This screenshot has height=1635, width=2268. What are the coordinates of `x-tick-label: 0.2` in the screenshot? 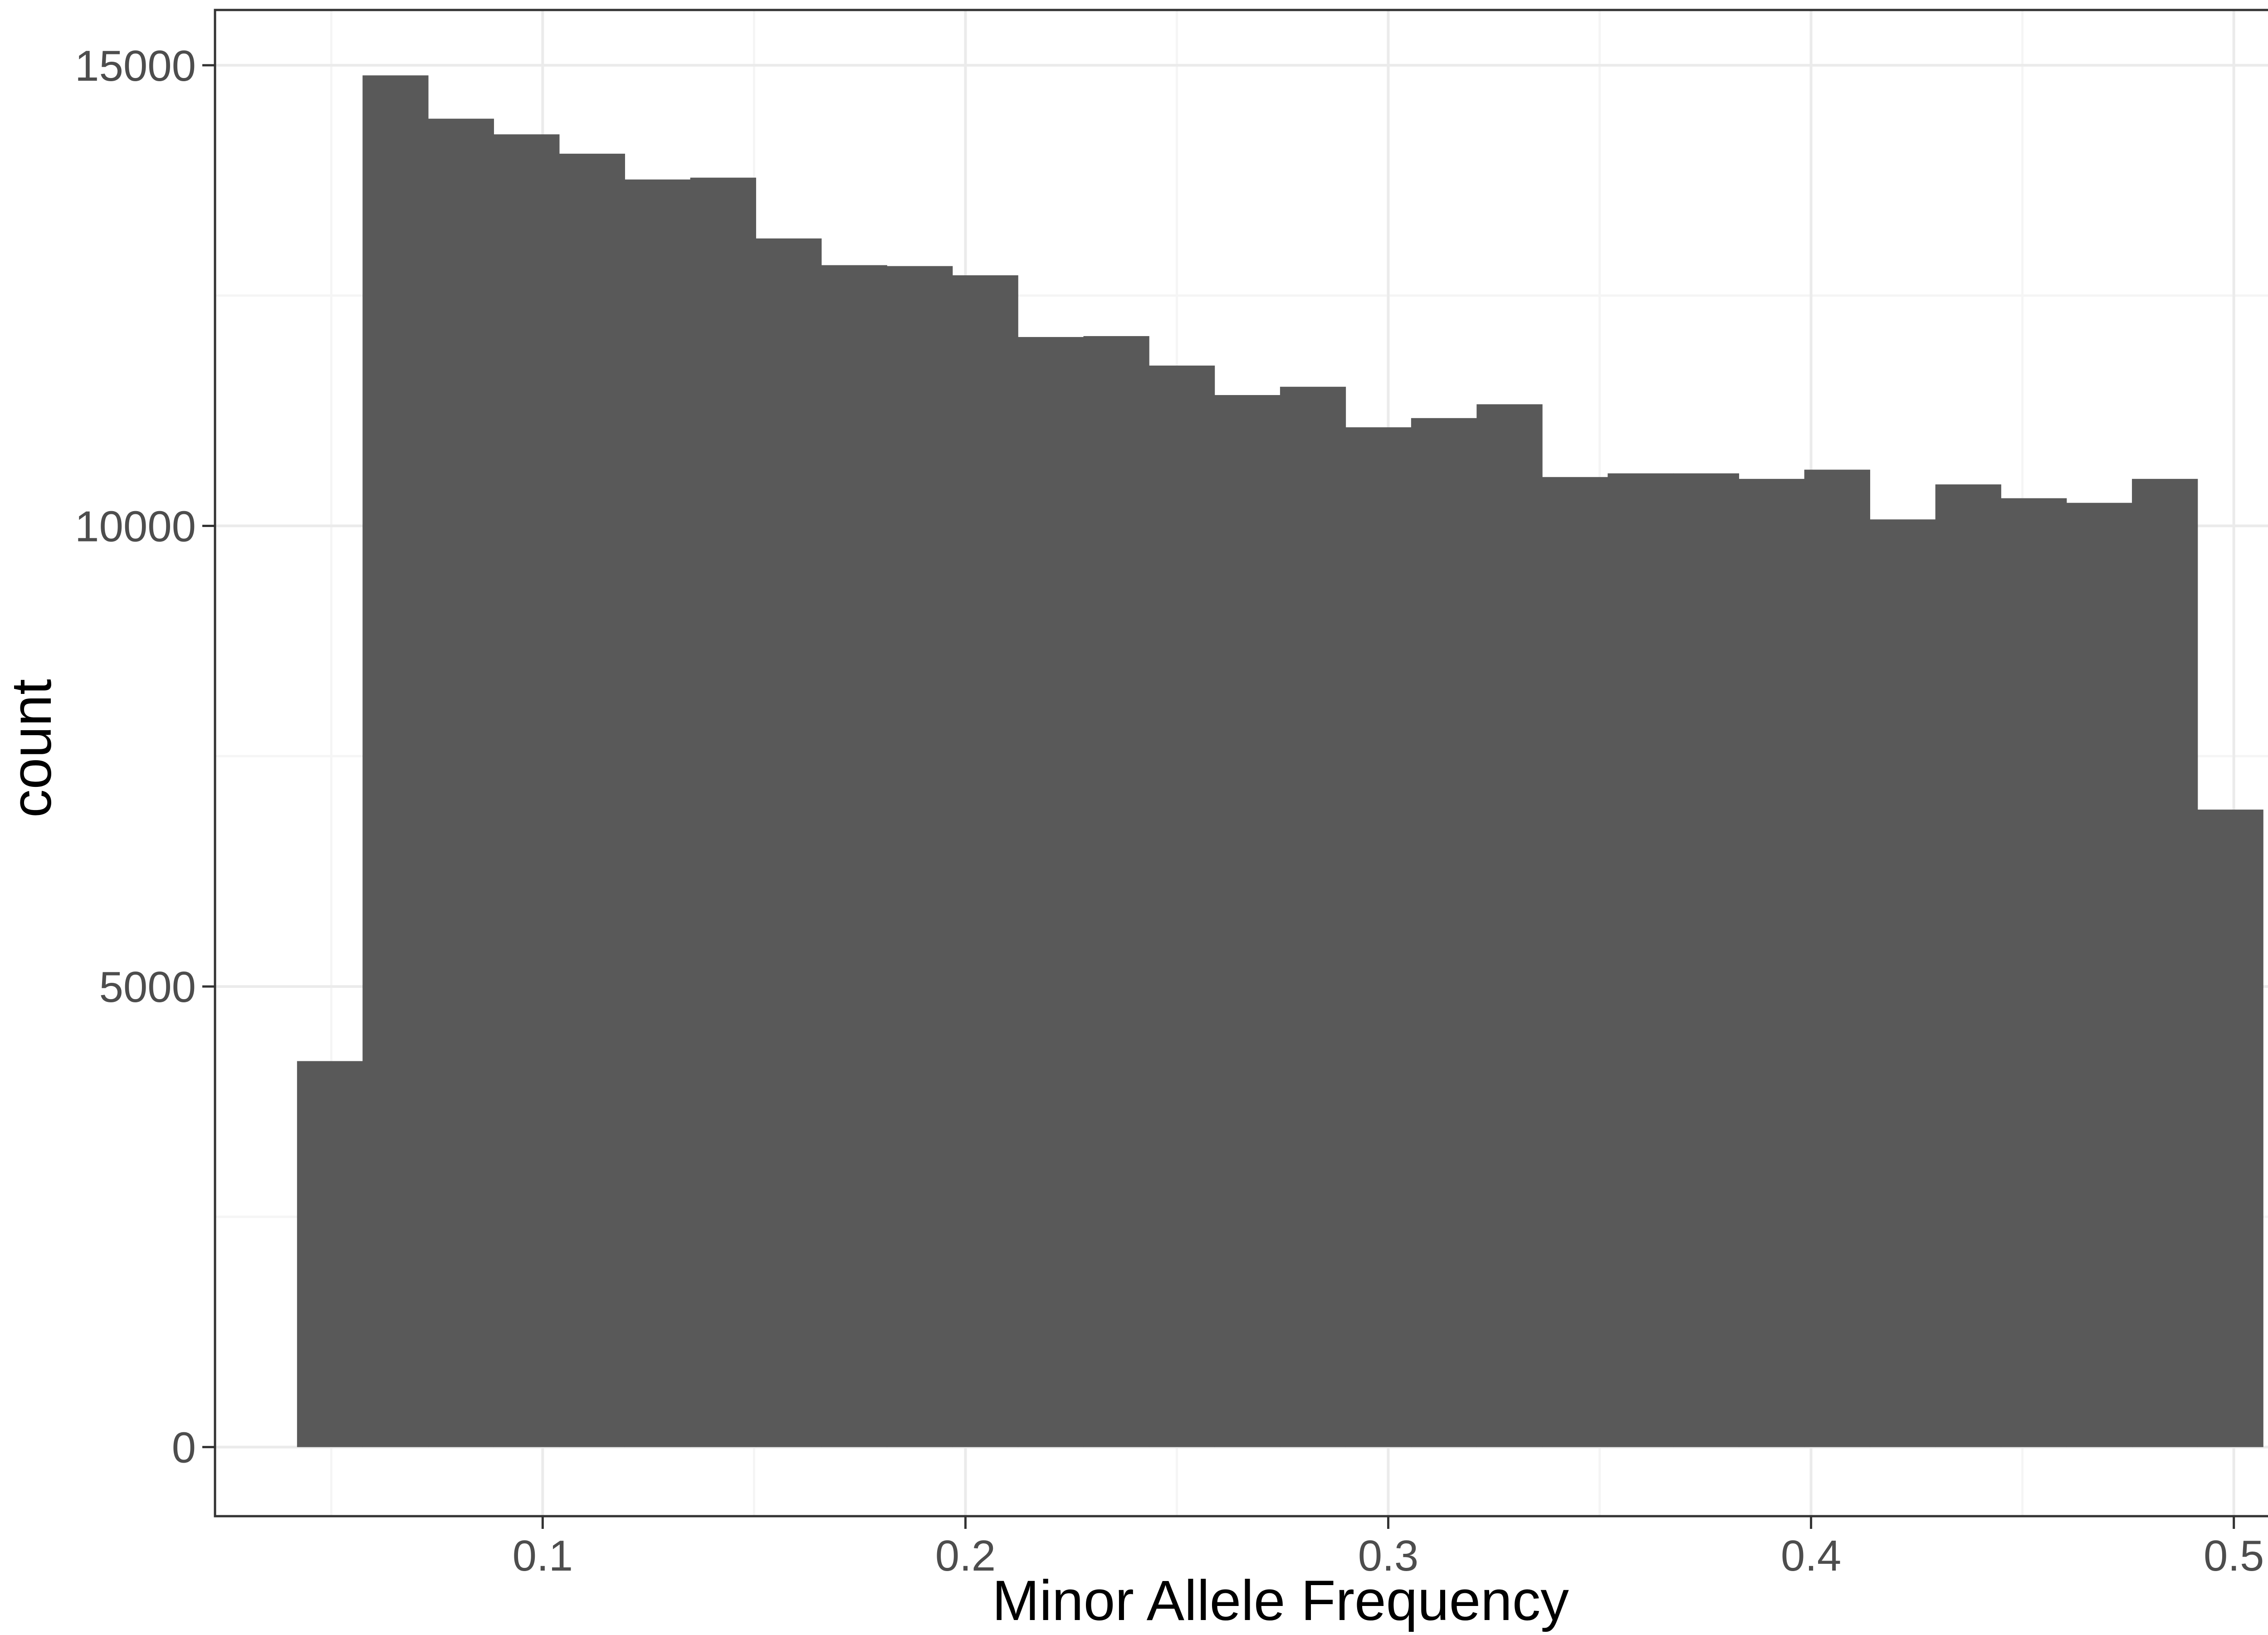 It's located at (966, 1556).